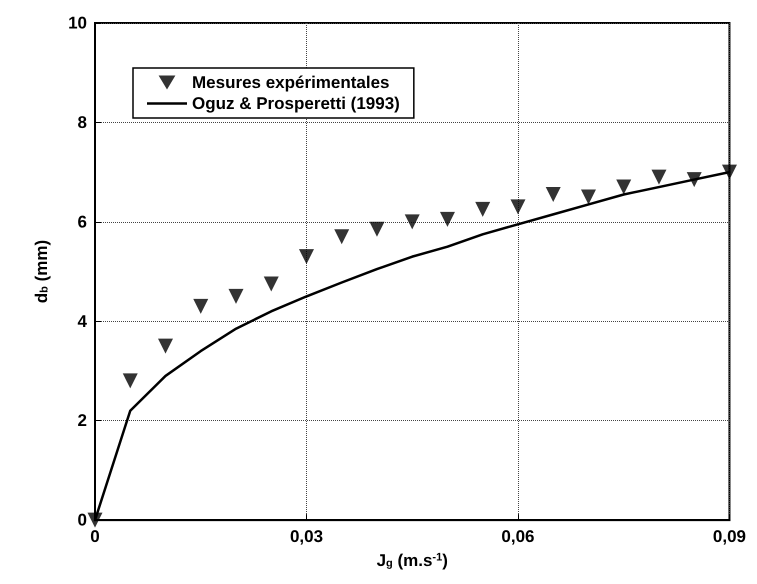  I want to click on y-tick-label: 6, so click(82, 222).